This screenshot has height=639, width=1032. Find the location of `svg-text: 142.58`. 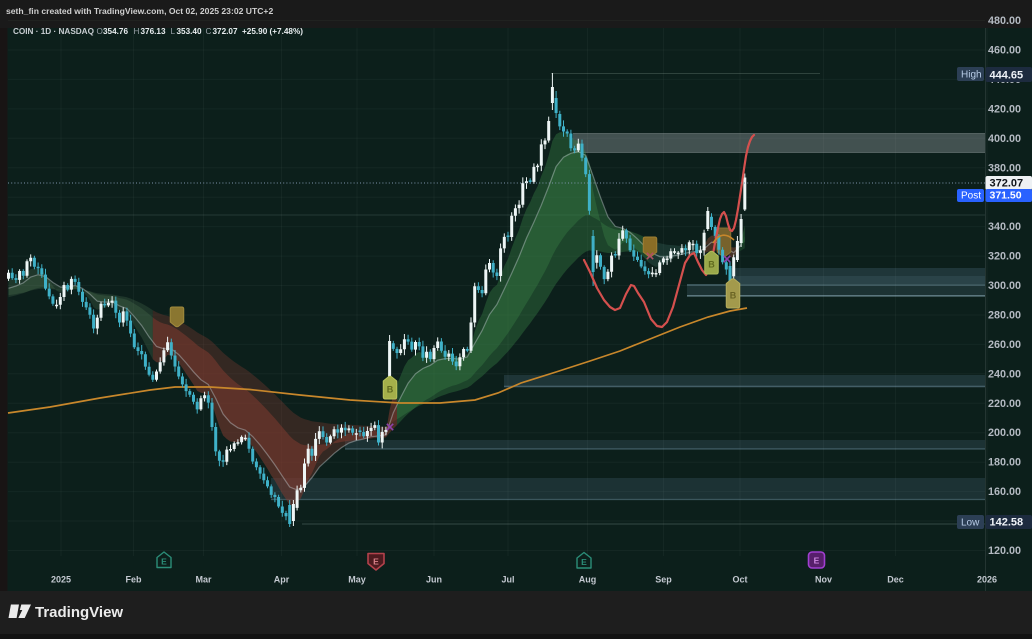

svg-text: 142.58 is located at coordinates (1007, 523).